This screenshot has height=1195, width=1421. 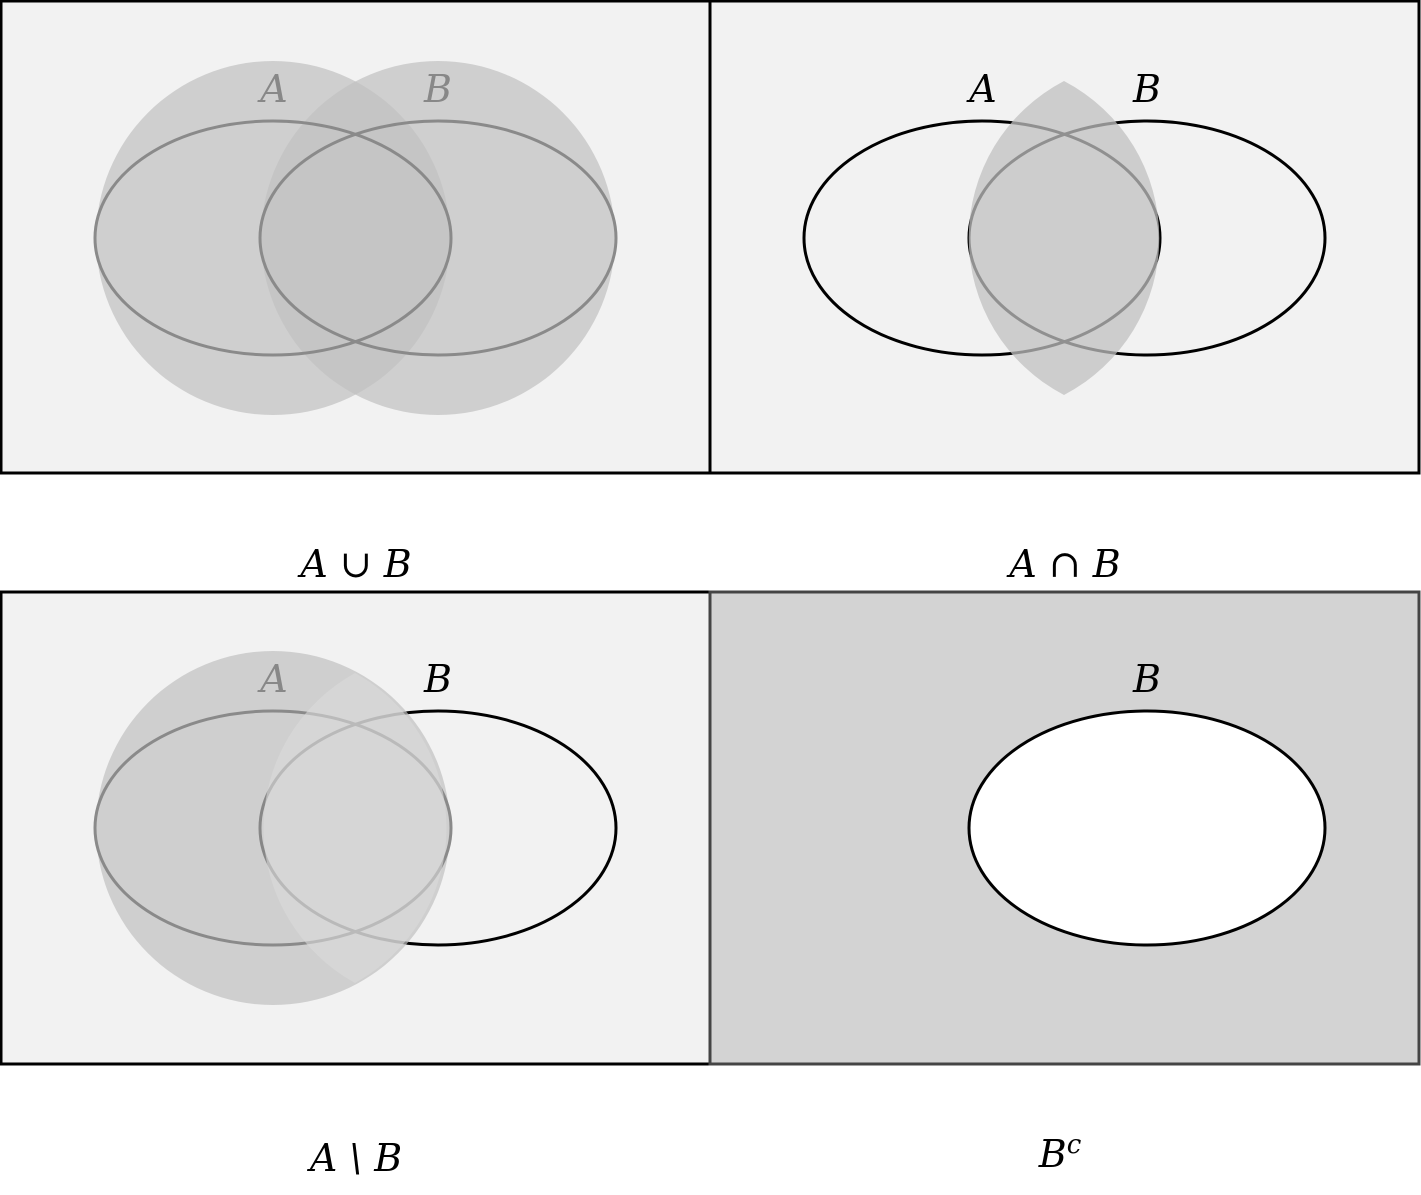 I want to click on intersection-shade-lens, so click(x=1064, y=238).